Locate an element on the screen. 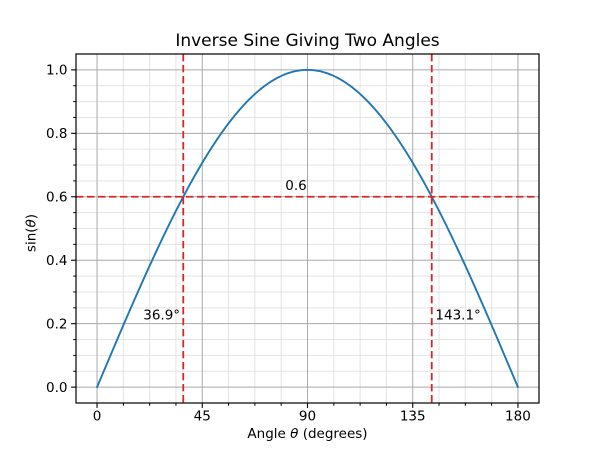  x-tick-label: 180 is located at coordinates (518, 417).